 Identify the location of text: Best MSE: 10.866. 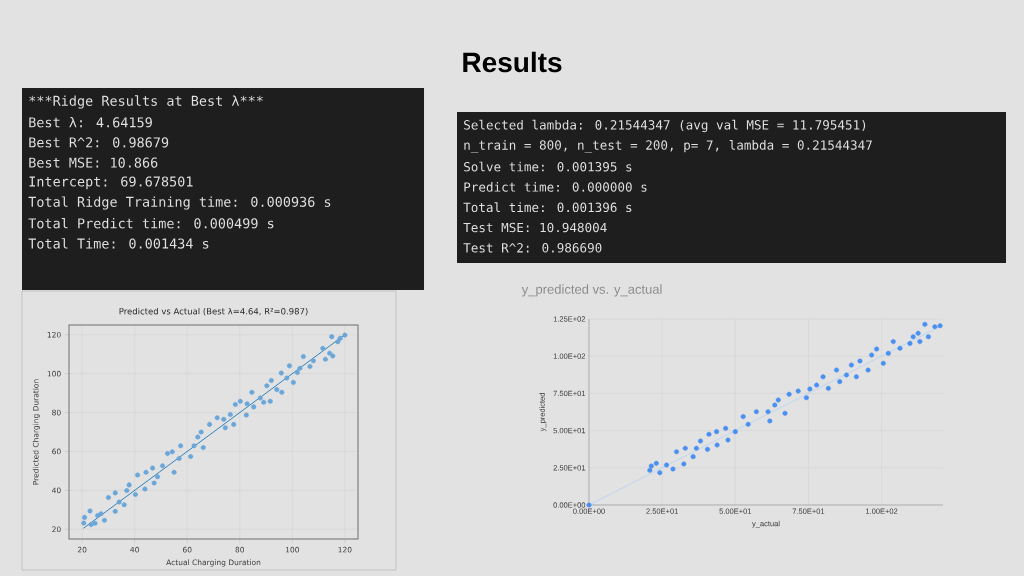
(93, 162).